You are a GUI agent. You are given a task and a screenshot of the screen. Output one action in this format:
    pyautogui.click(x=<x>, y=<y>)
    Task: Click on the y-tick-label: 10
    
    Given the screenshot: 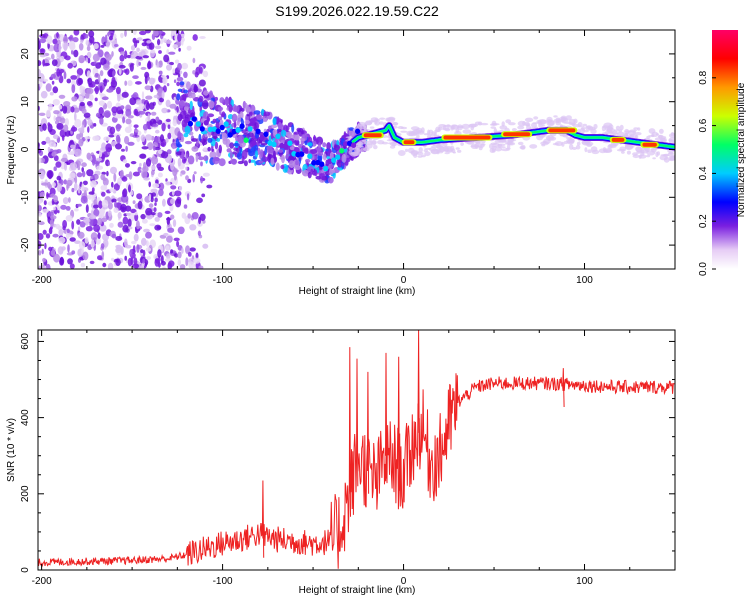 What is the action you would take?
    pyautogui.click(x=25, y=102)
    